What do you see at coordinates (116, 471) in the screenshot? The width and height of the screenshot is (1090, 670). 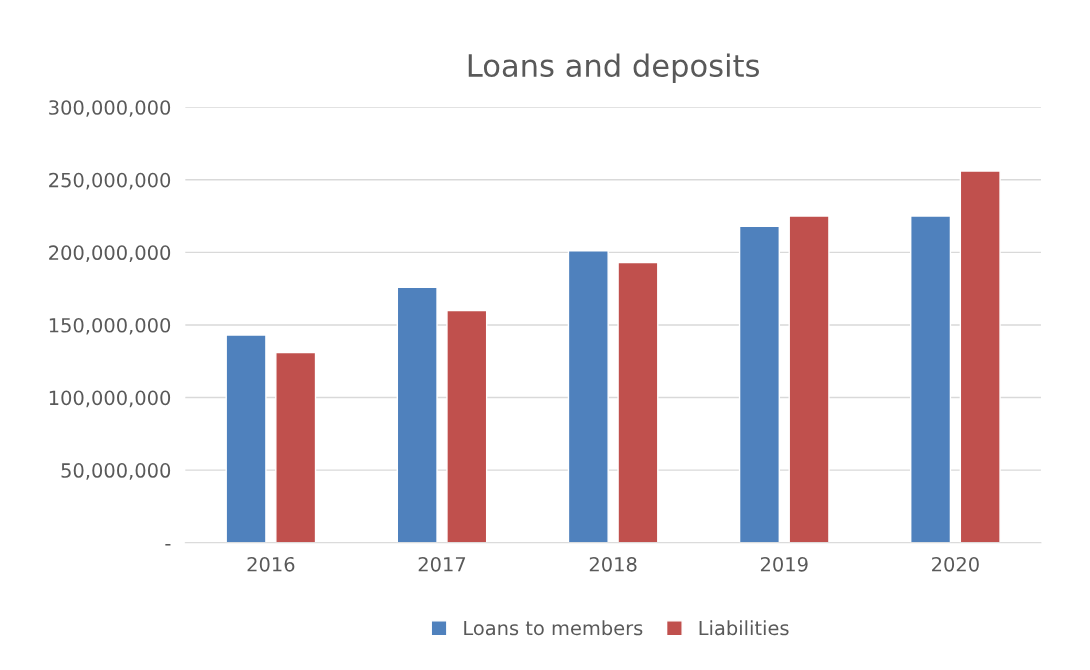 I see `y-tick-label: 50,000,000` at bounding box center [116, 471].